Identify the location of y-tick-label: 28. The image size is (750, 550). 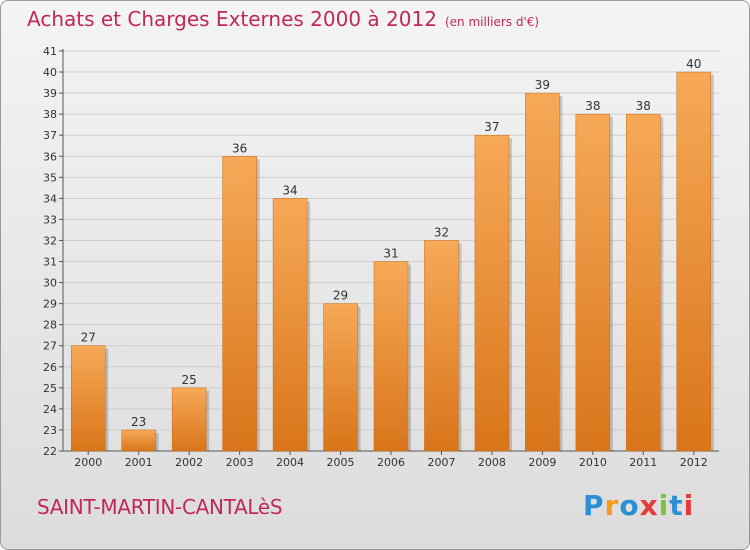
(50, 325).